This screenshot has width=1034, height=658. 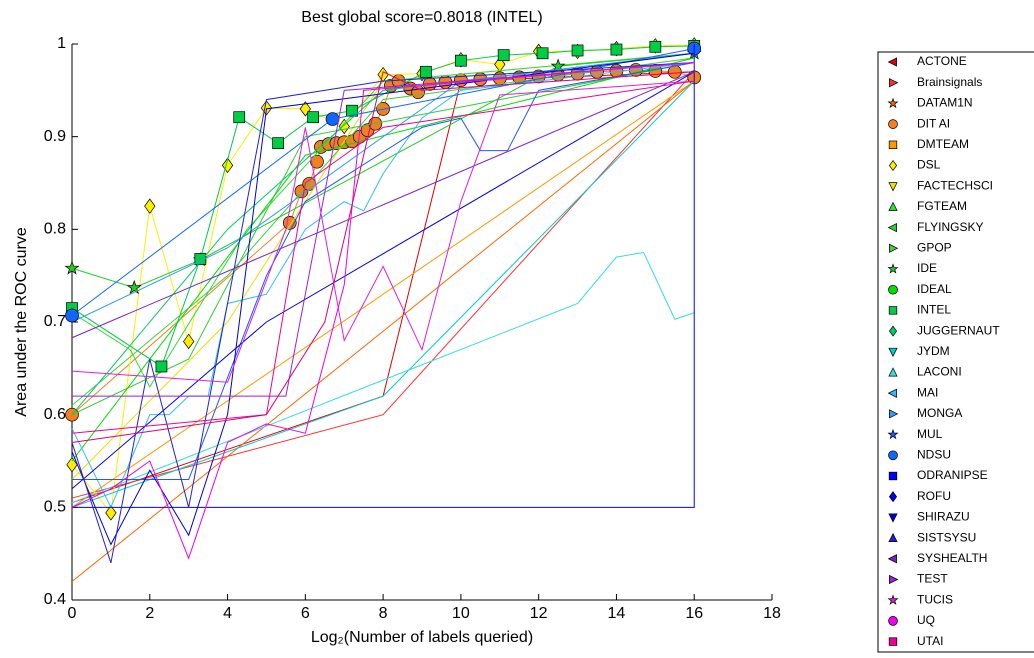 I want to click on legend-label: FLYINGSKY, so click(x=950, y=227).